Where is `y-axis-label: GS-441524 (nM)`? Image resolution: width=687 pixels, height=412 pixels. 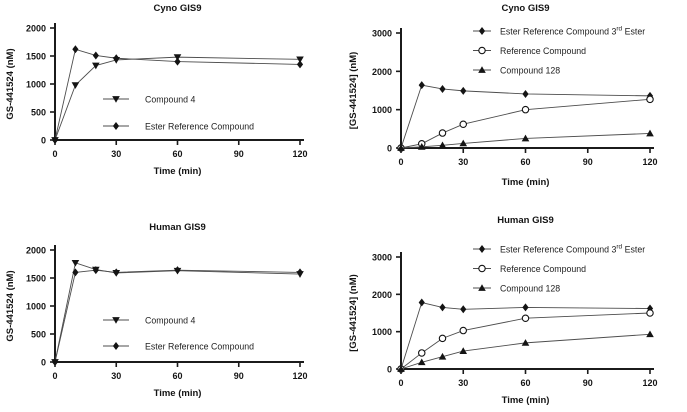
y-axis-label: GS-441524 (nM) is located at coordinates (10, 305).